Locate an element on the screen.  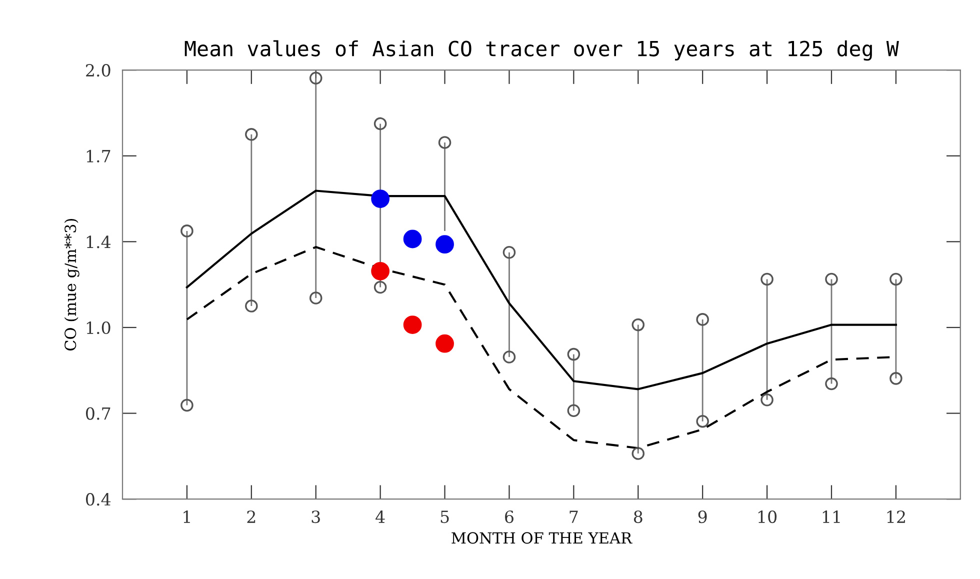
x-tick-label: 10 is located at coordinates (767, 517).